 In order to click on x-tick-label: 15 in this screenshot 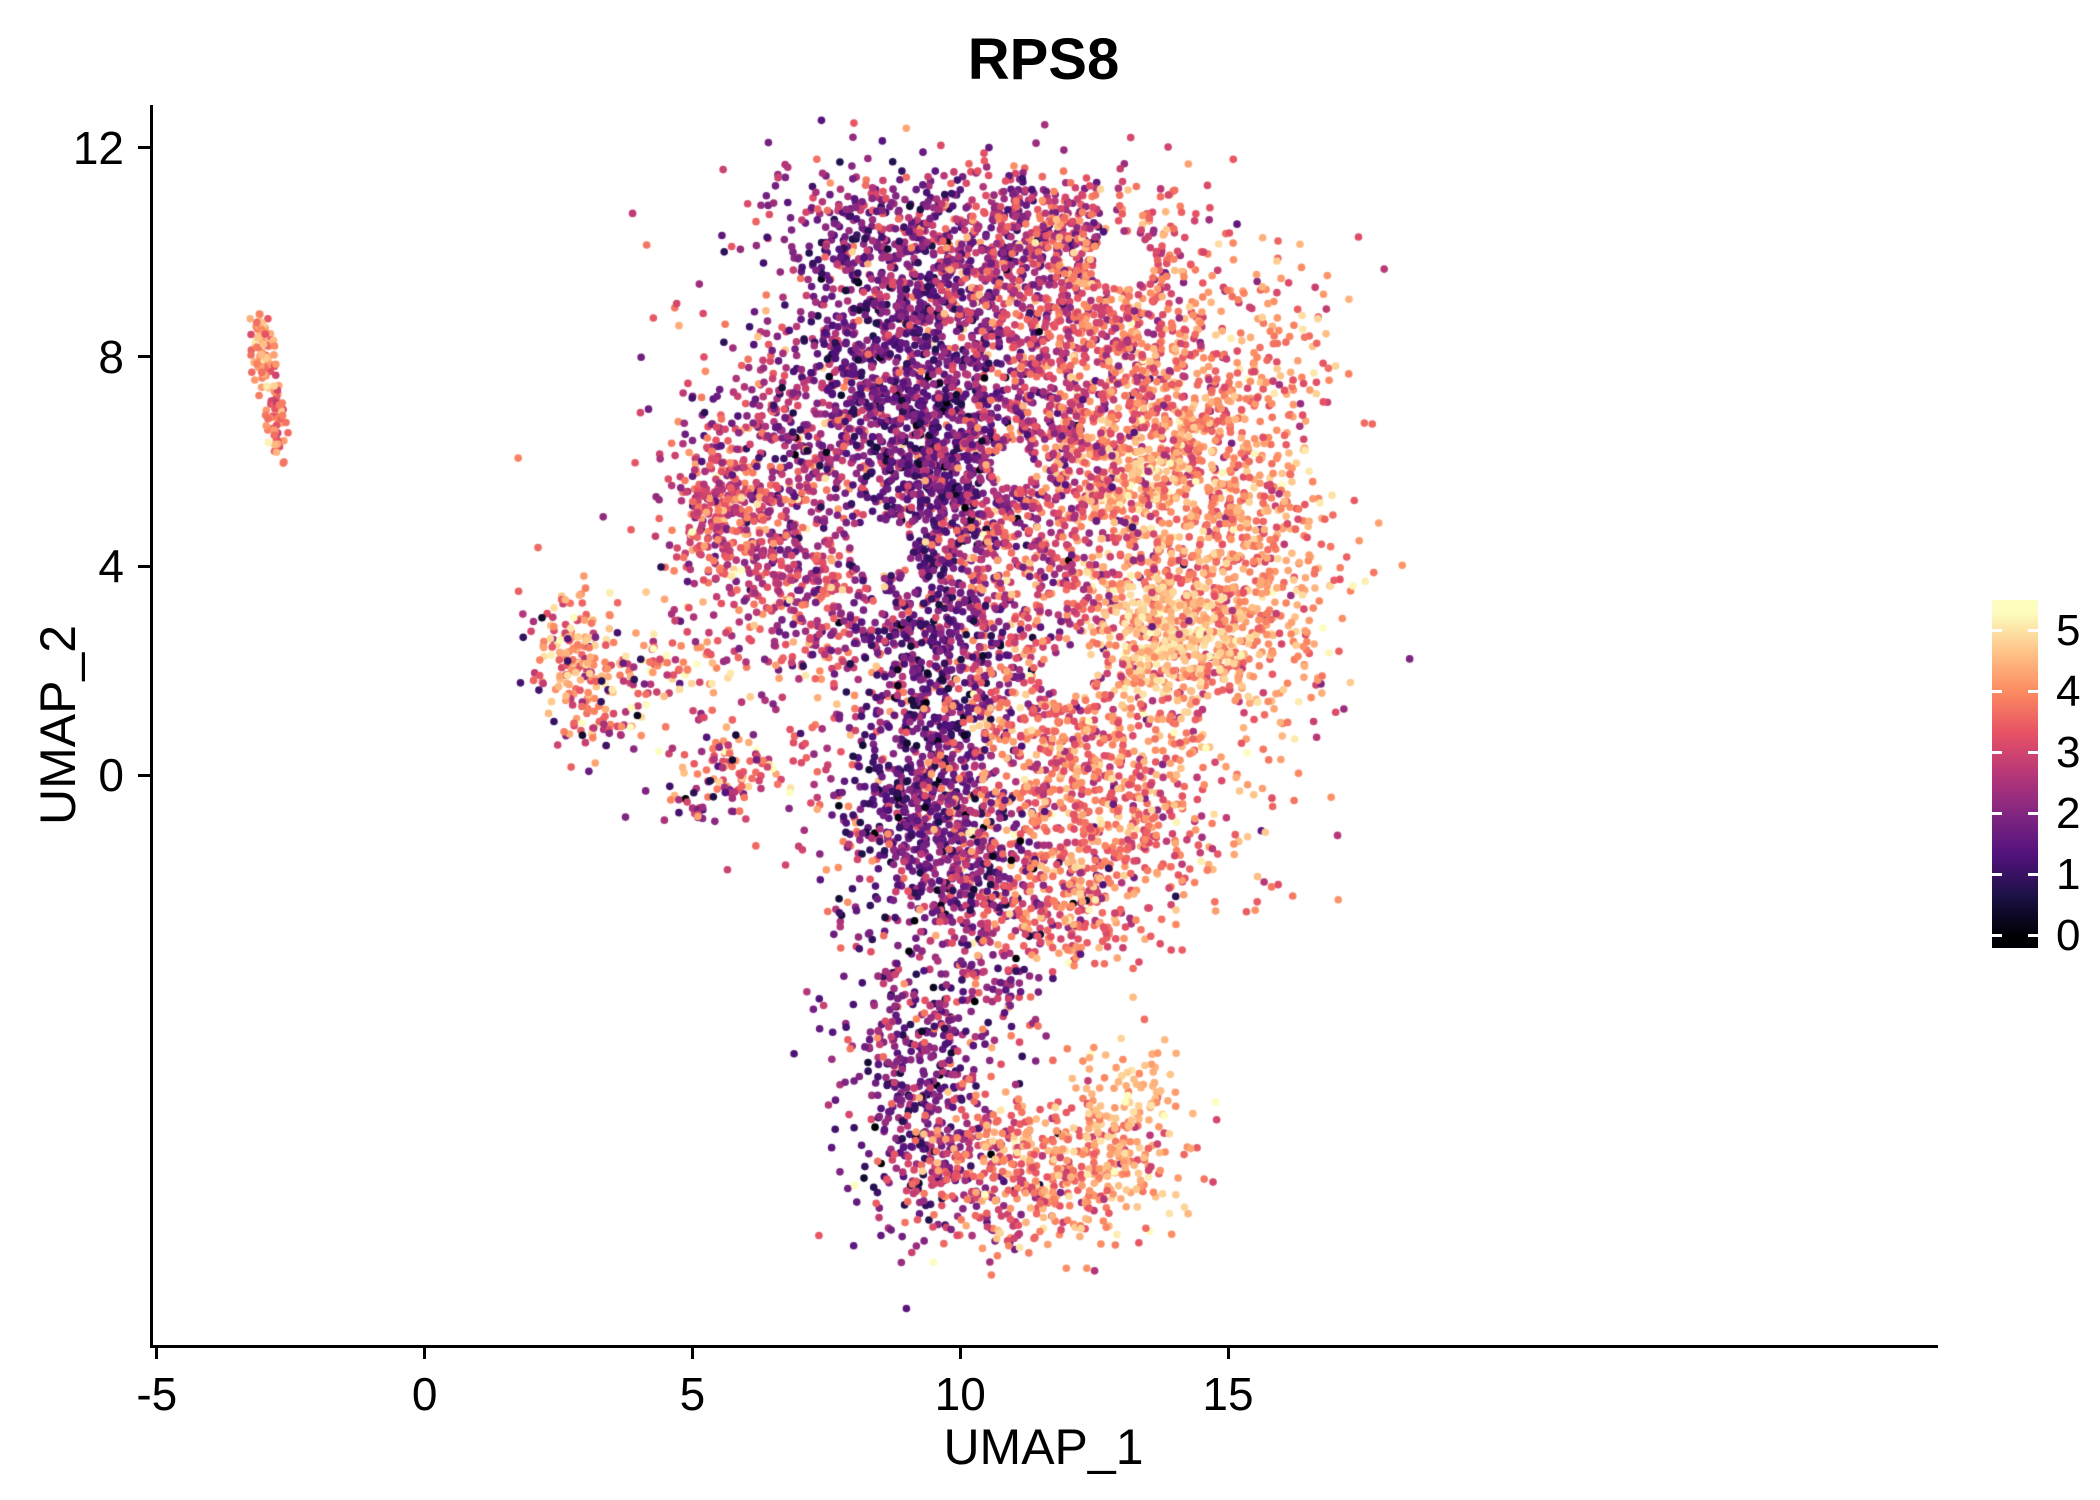, I will do `click(1228, 1394)`.